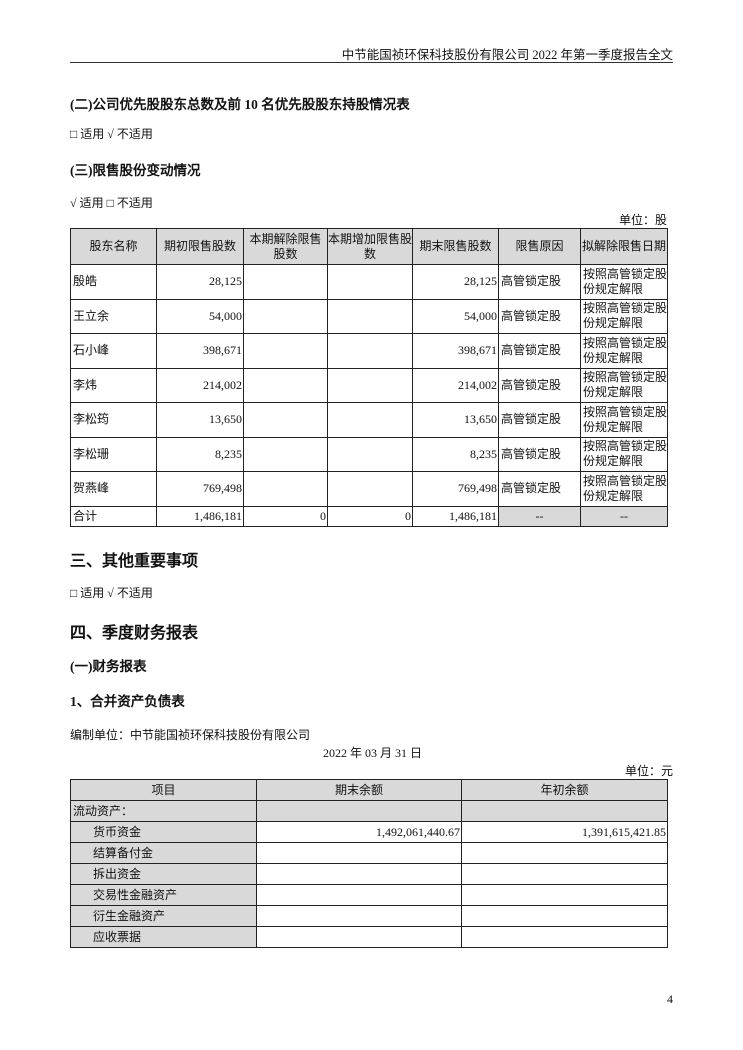 Image resolution: width=743 pixels, height=1050 pixels. I want to click on table-row: 衍生金融资产, so click(369, 916).